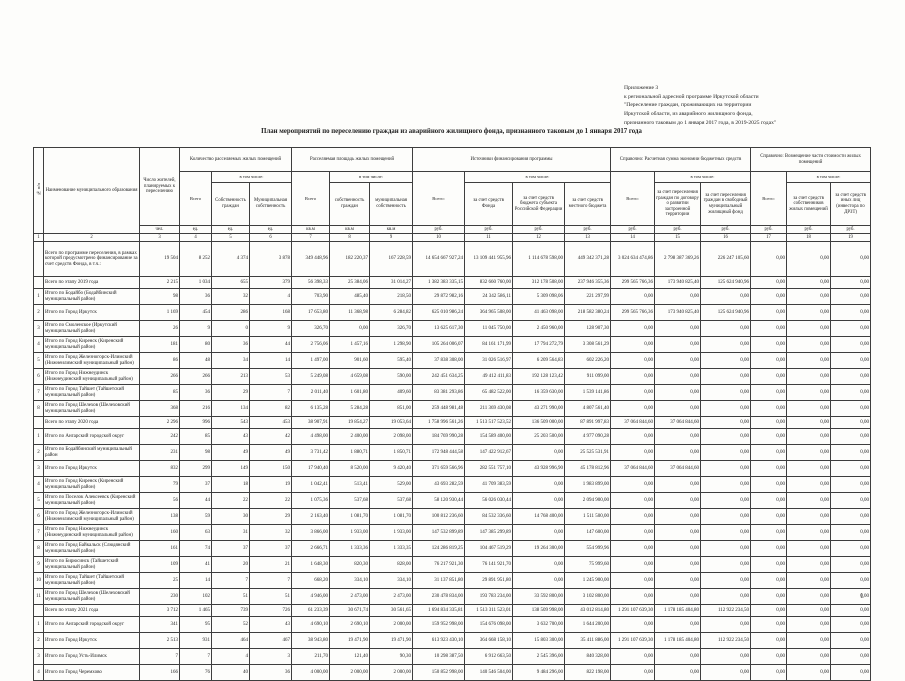  What do you see at coordinates (439, 484) in the screenshot?
I see `value-cell: 43 693 282,59` at bounding box center [439, 484].